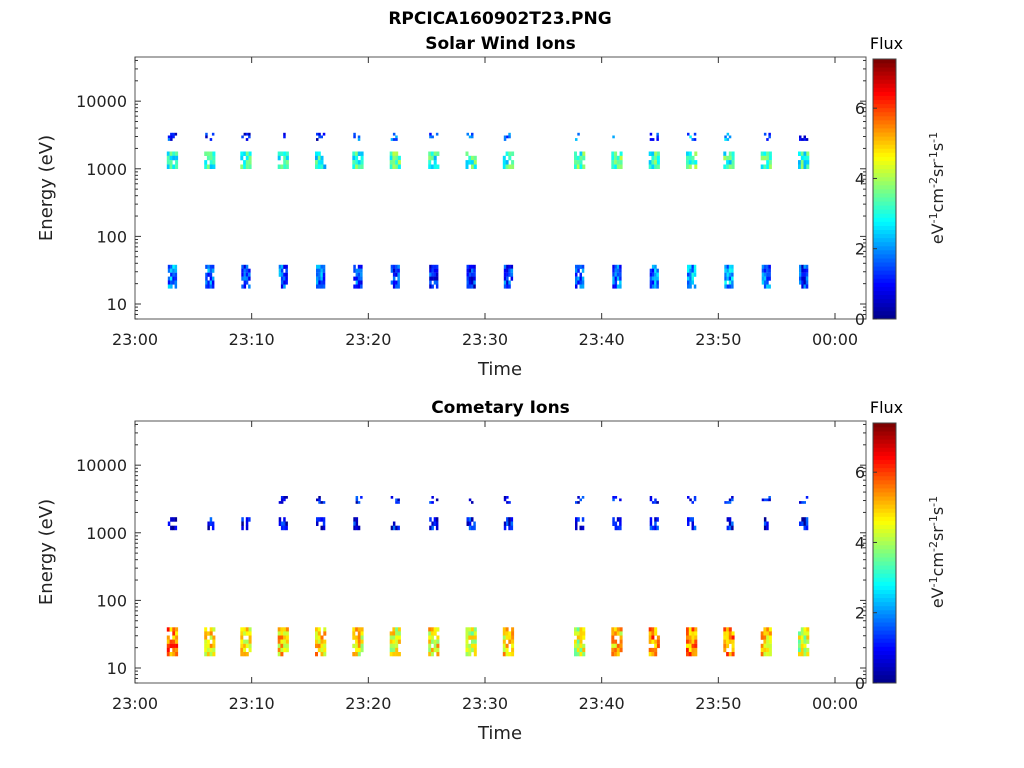  Describe the element at coordinates (499, 733) in the screenshot. I see `x-axis-label: Time` at that location.